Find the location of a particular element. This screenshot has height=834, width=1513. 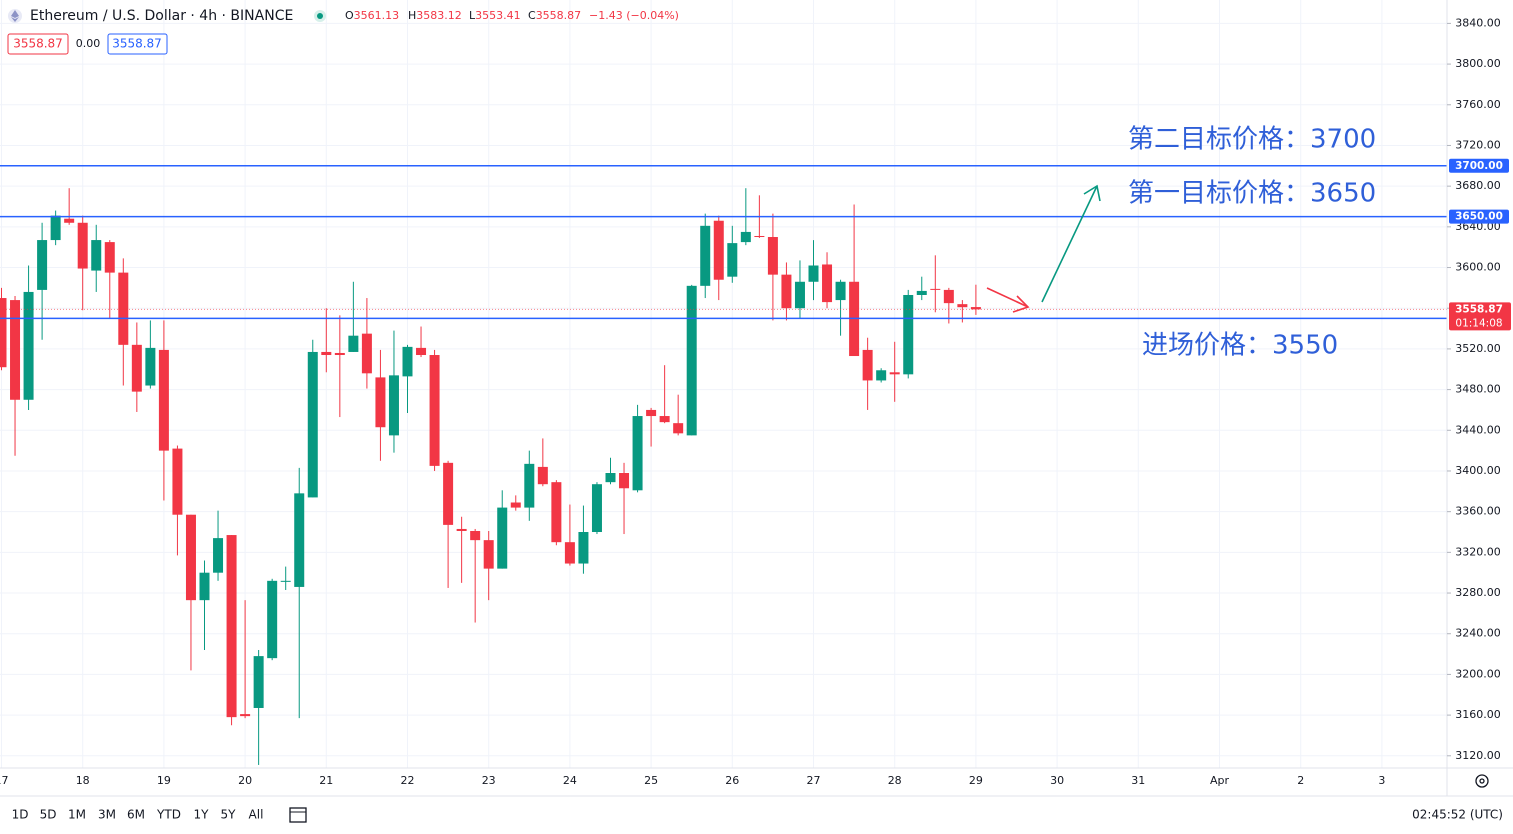

range-button: 5D is located at coordinates (48, 815).